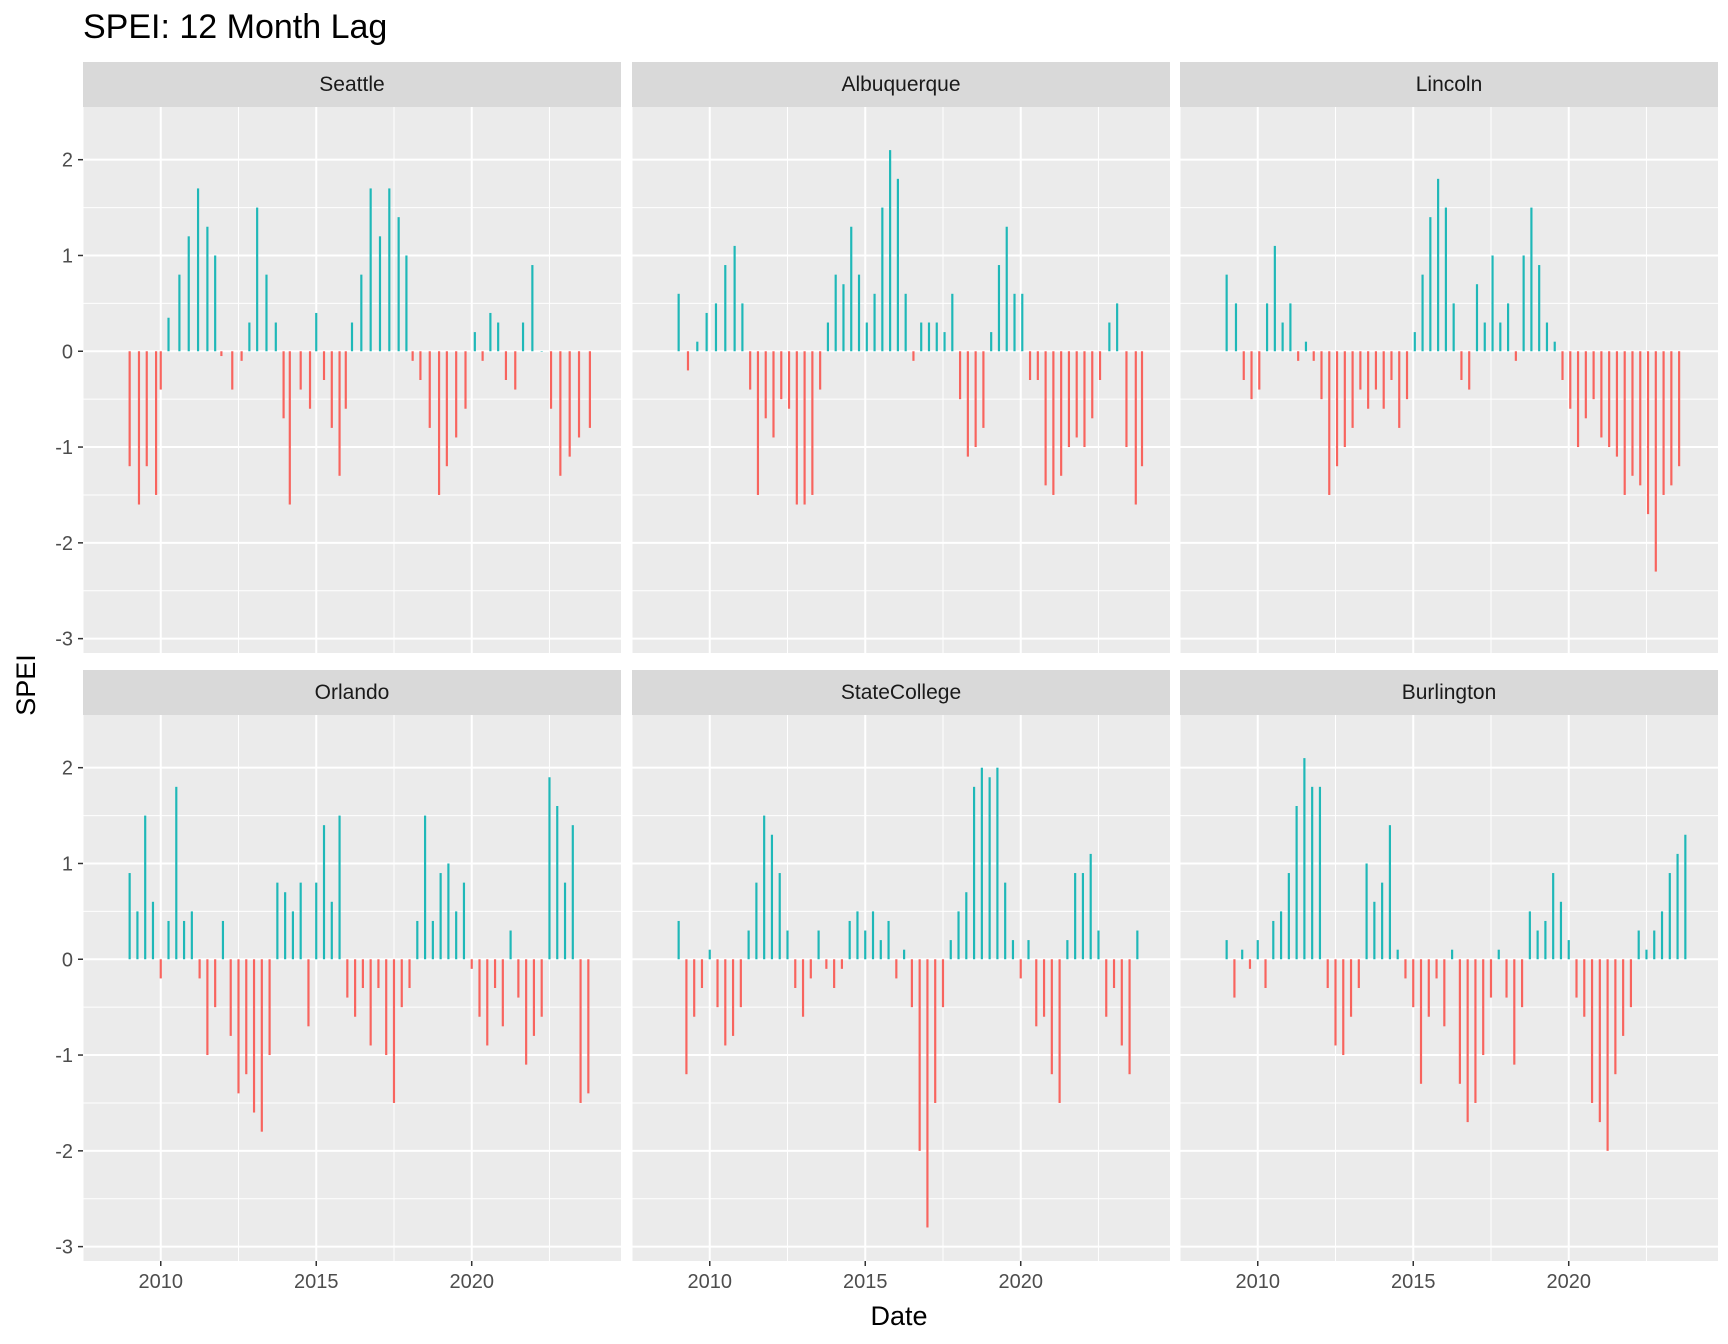 The image size is (1728, 1344). I want to click on facet-seattle: Seattle -3 -2 -1 0 1 2, so click(338, 357).